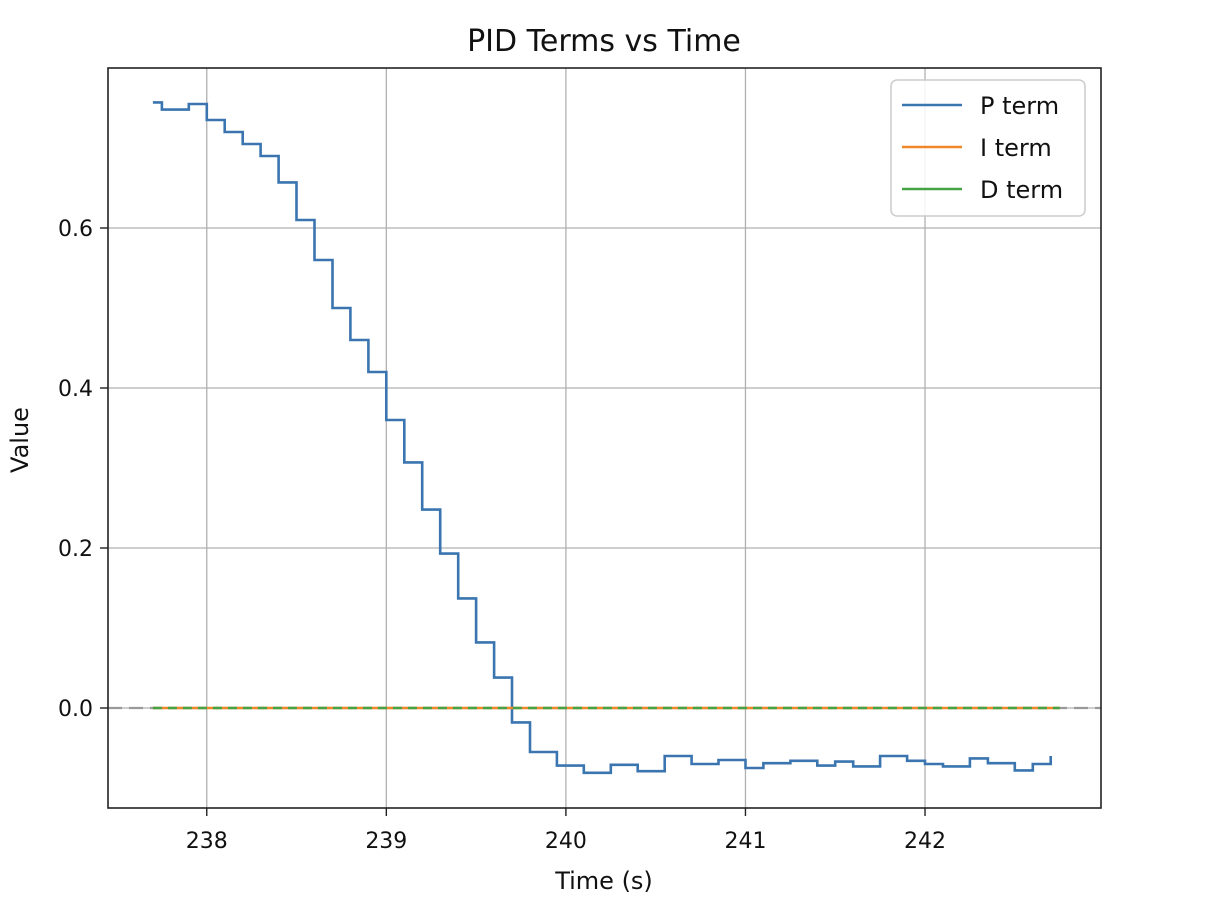  What do you see at coordinates (1016, 148) in the screenshot?
I see `legend-entry: I term` at bounding box center [1016, 148].